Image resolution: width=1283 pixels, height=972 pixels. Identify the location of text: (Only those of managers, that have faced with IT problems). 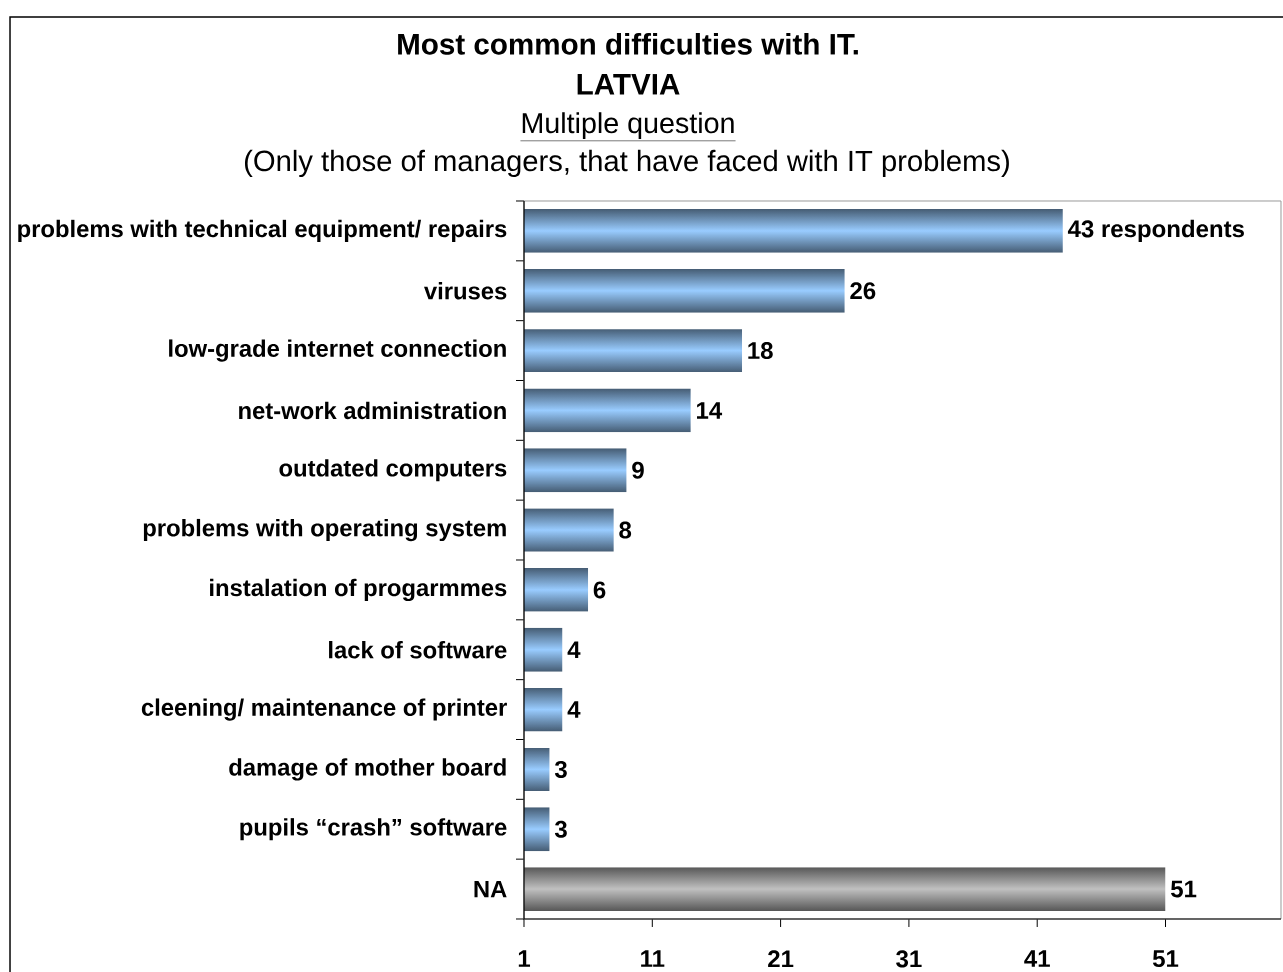
(626, 163).